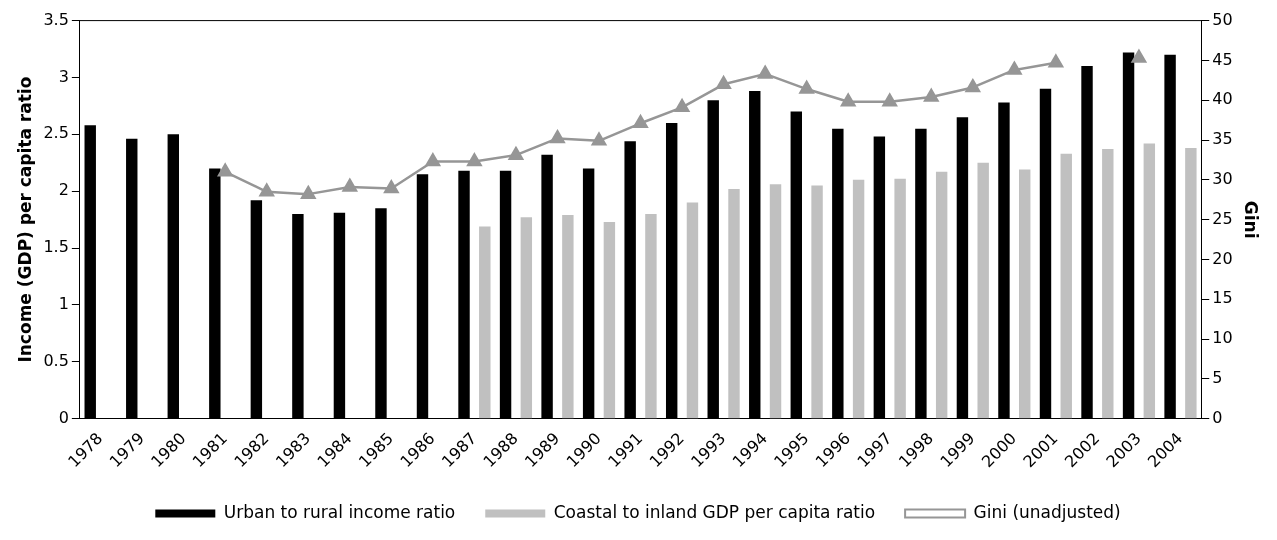 Image resolution: width=1277 pixels, height=540 pixels. I want to click on y2-axis-title: Gini, so click(1251, 219).